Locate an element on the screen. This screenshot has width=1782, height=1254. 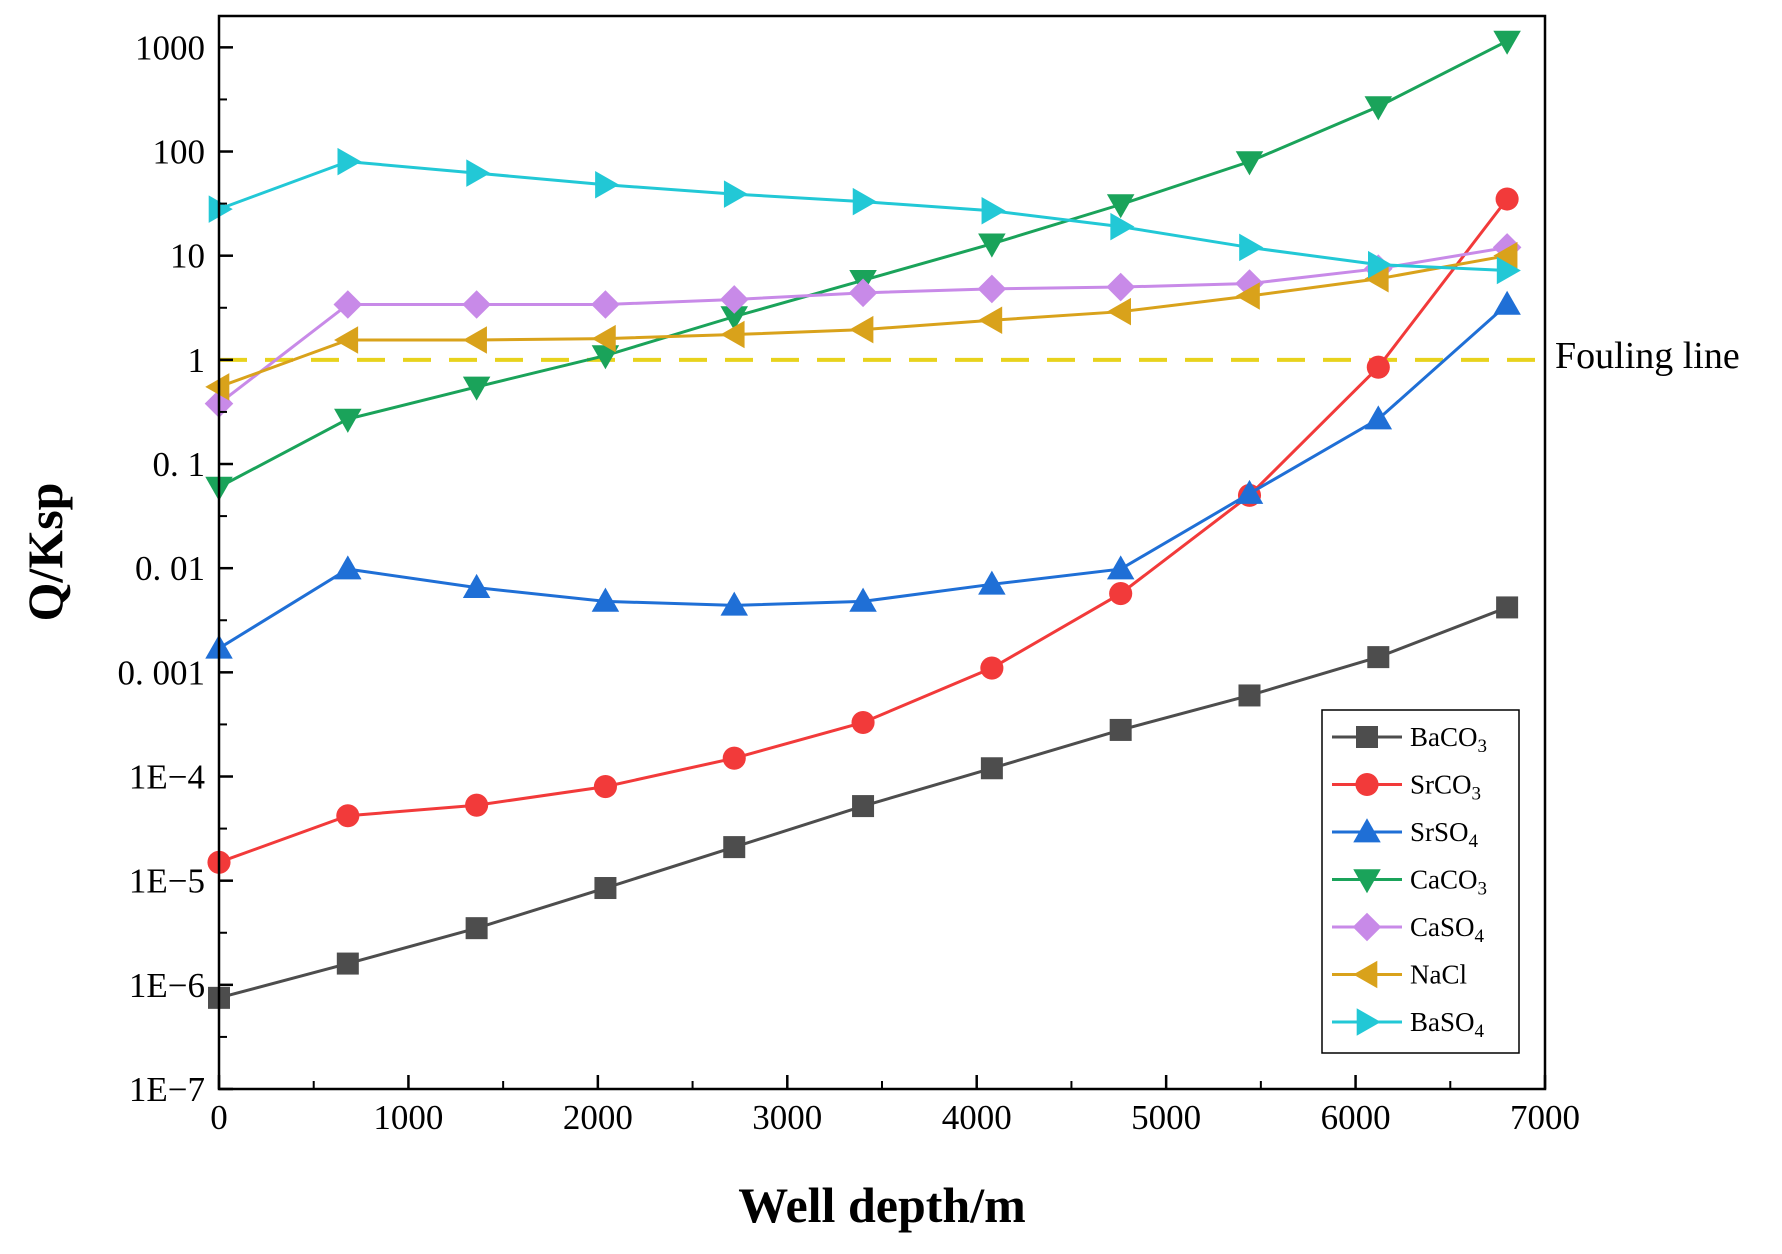
series-baso4 is located at coordinates (864, 216).